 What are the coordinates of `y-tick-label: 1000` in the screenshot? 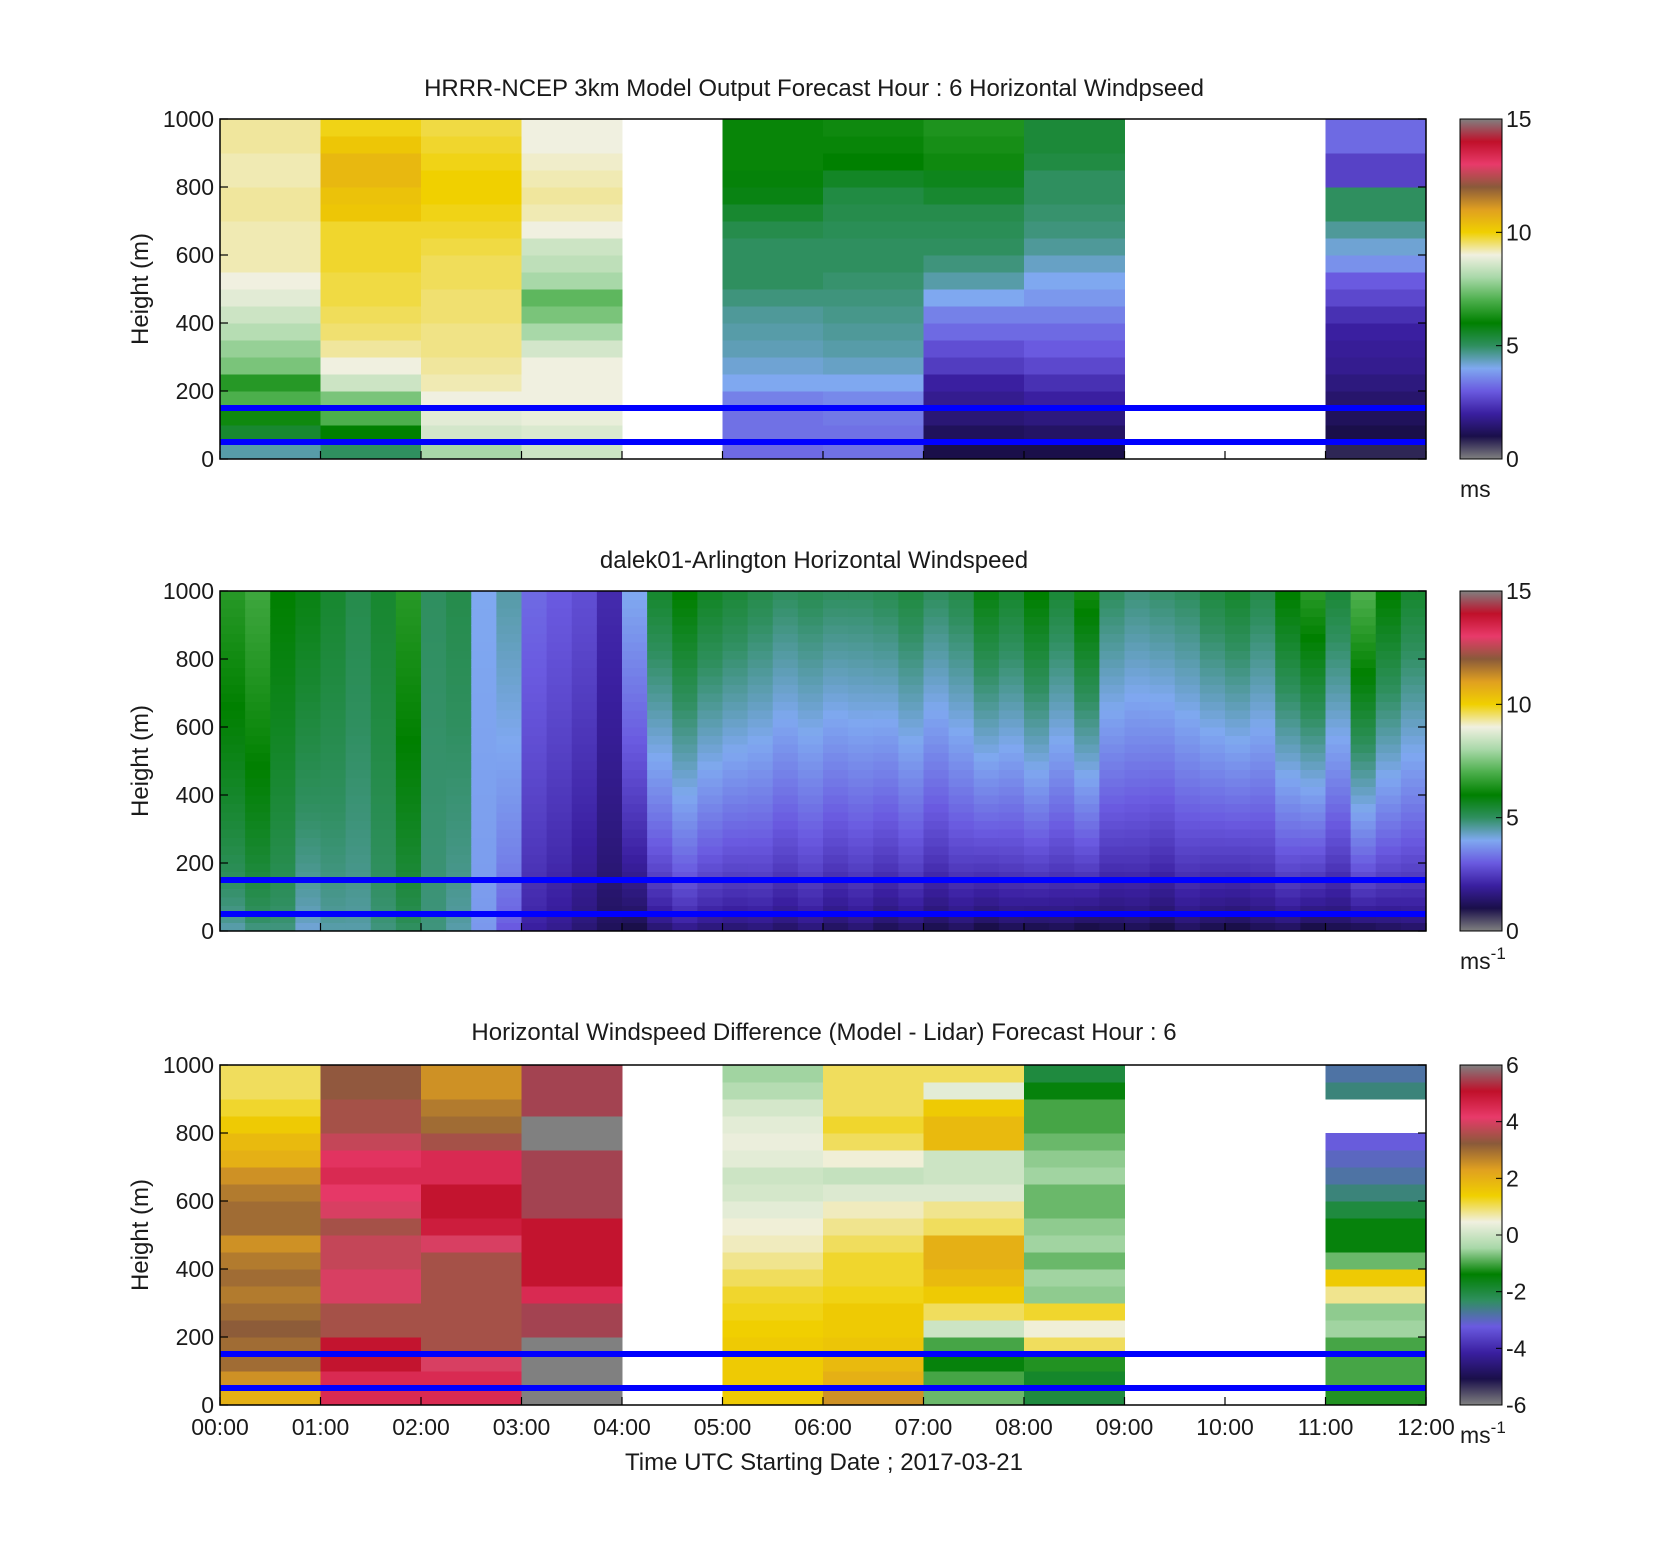 It's located at (188, 119).